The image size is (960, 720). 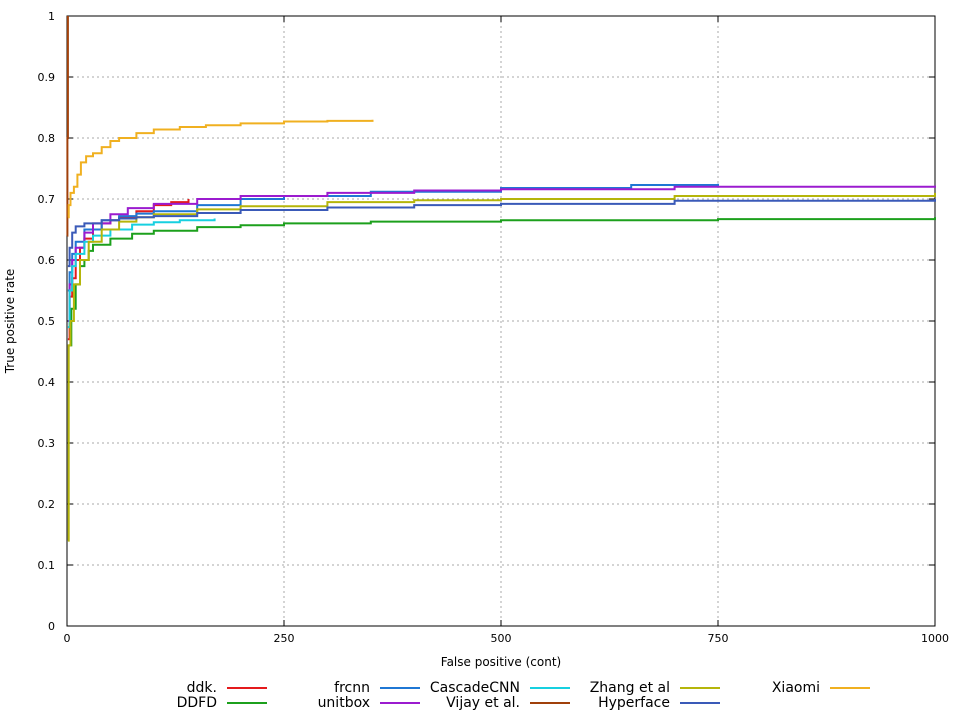 I want to click on x-tick-label: 500, so click(x=501, y=638).